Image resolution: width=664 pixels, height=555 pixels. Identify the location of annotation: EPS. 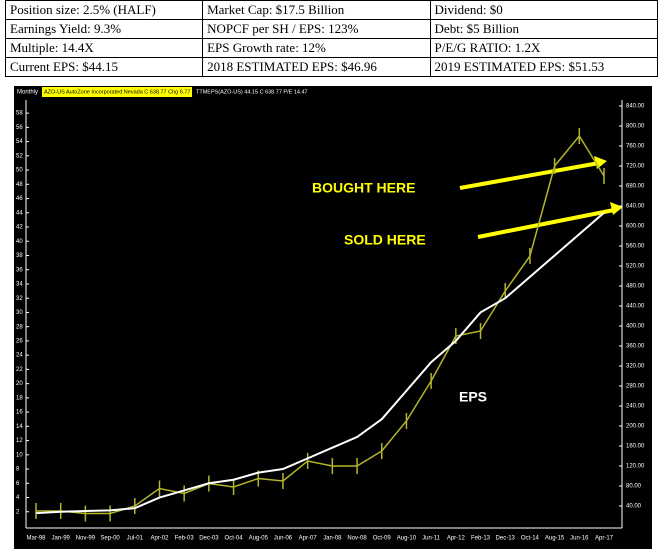
(473, 397).